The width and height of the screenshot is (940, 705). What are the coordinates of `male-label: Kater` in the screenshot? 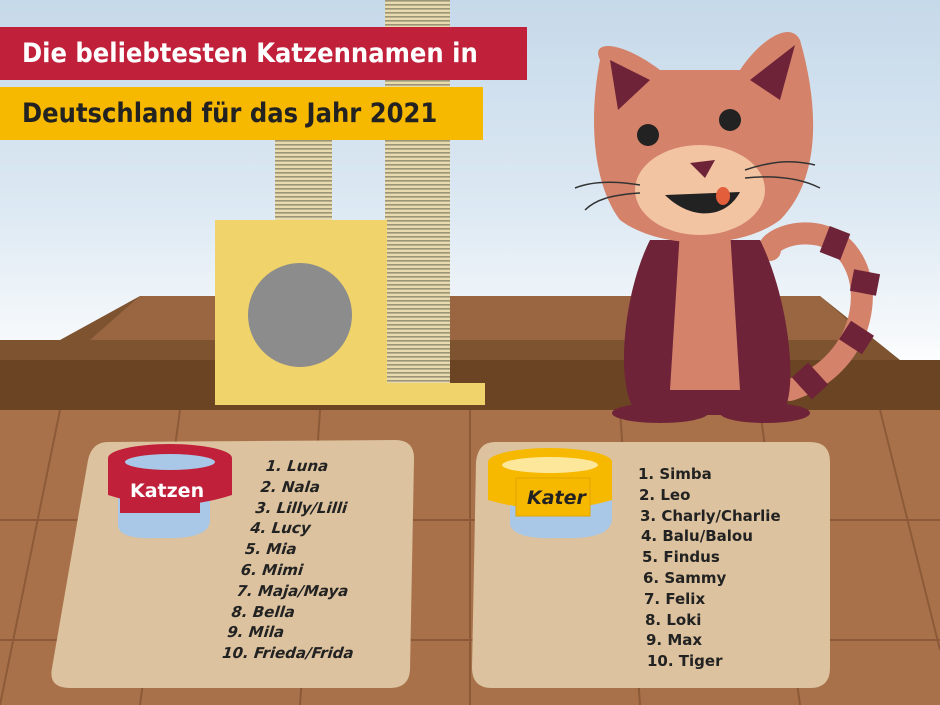 It's located at (556, 498).